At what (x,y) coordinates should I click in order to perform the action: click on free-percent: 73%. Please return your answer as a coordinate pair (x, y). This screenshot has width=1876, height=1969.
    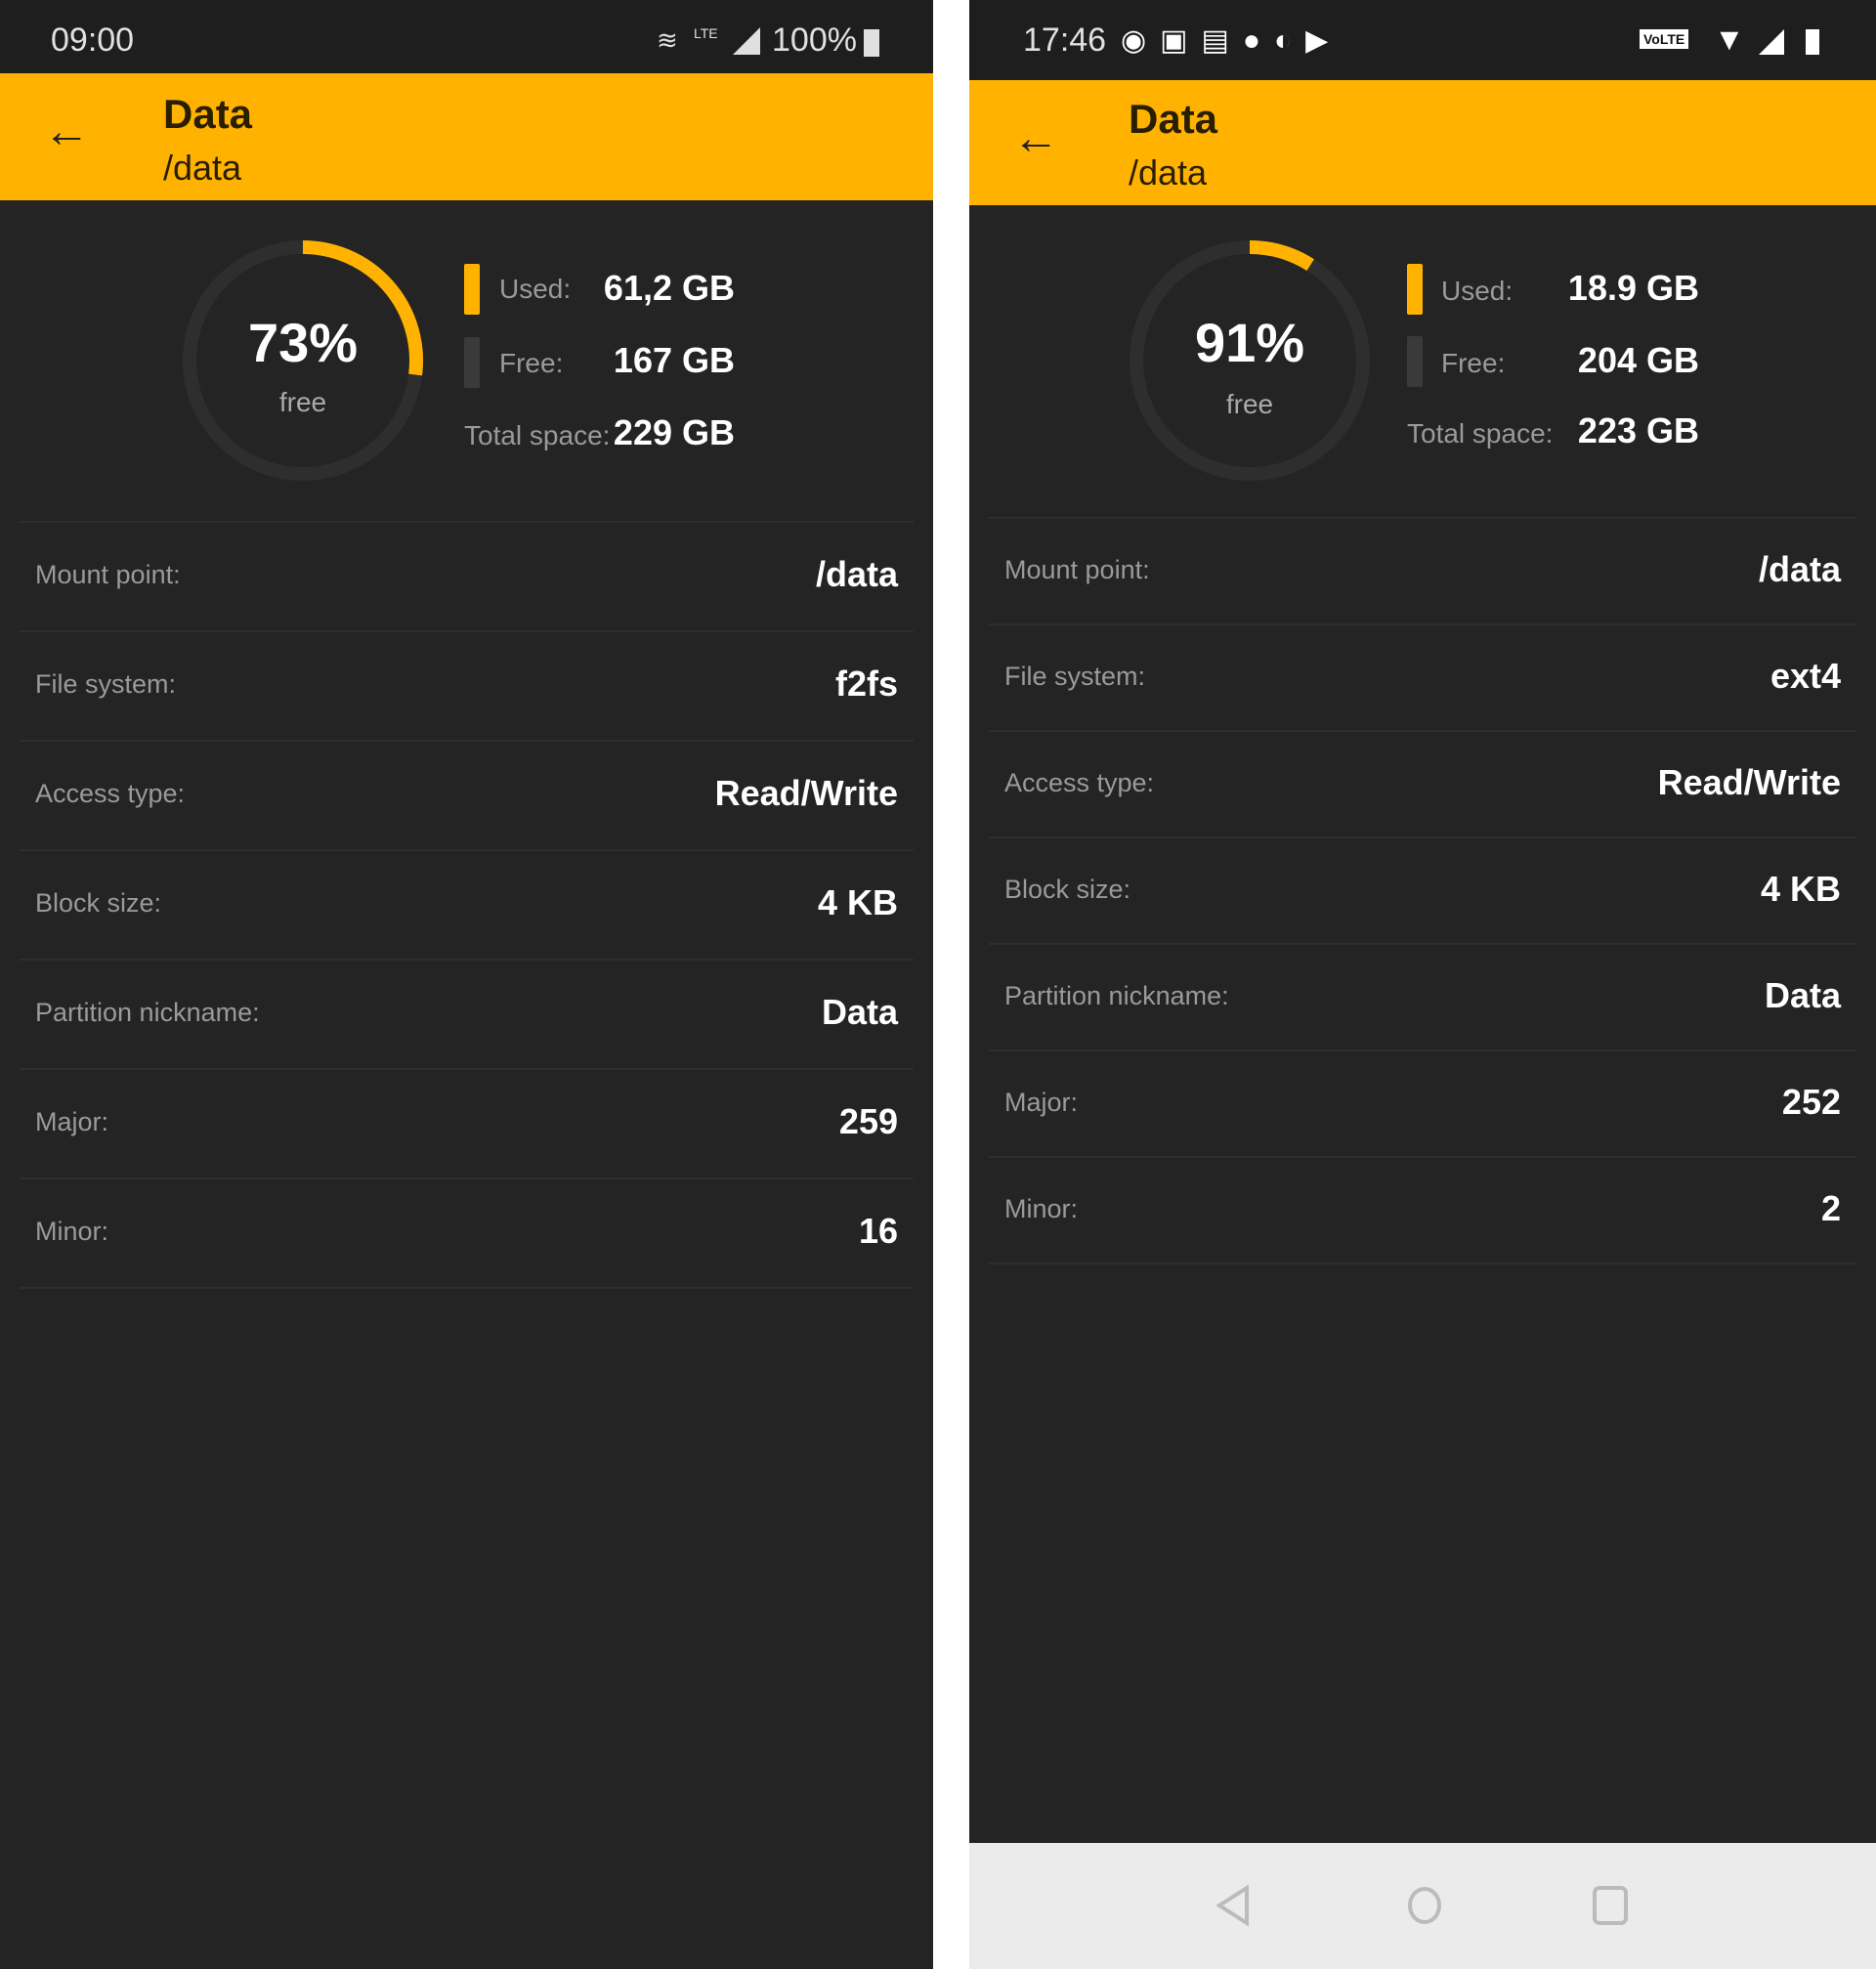
    Looking at the image, I should click on (303, 342).